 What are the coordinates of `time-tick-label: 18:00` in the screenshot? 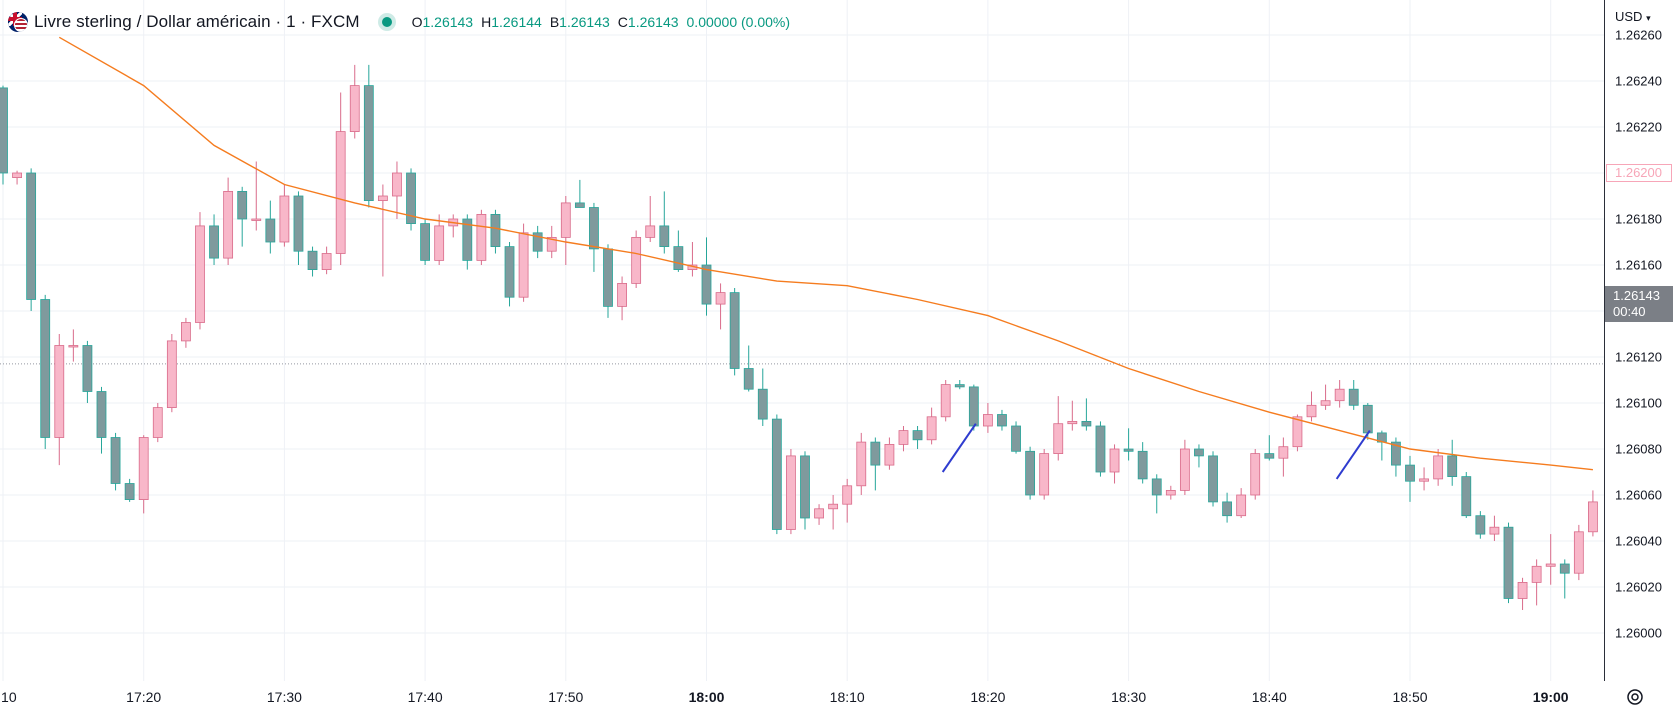 It's located at (706, 697).